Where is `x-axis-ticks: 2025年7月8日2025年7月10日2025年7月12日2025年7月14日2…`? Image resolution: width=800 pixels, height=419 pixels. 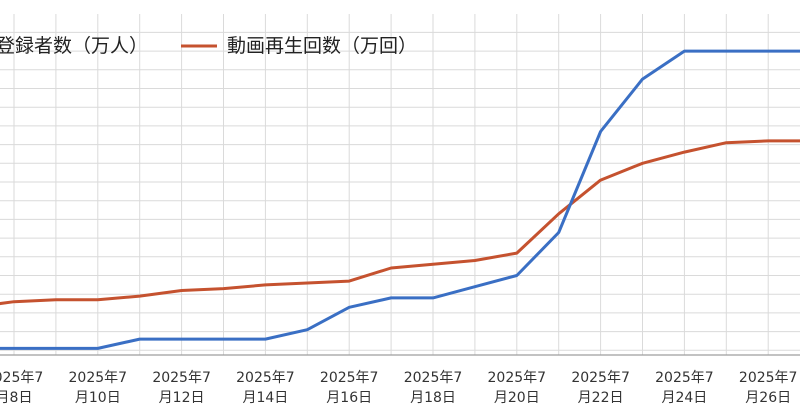
x-axis-ticks: 2025年7月8日2025年7月10日2025年7月12日2025年7月14日2… is located at coordinates (398, 388).